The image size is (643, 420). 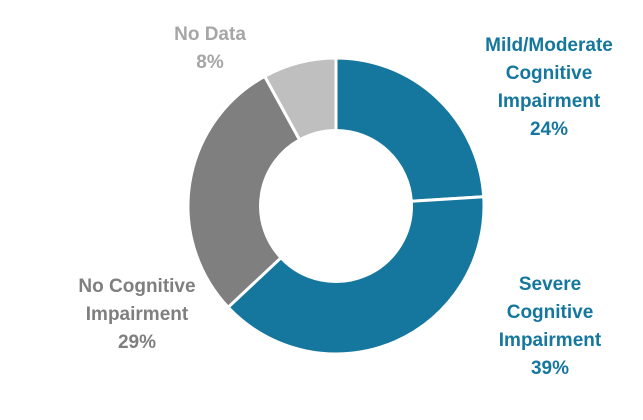 I want to click on label-severe-cognitive-impairment: Severe Cognitive Impairment 39%, so click(x=550, y=326).